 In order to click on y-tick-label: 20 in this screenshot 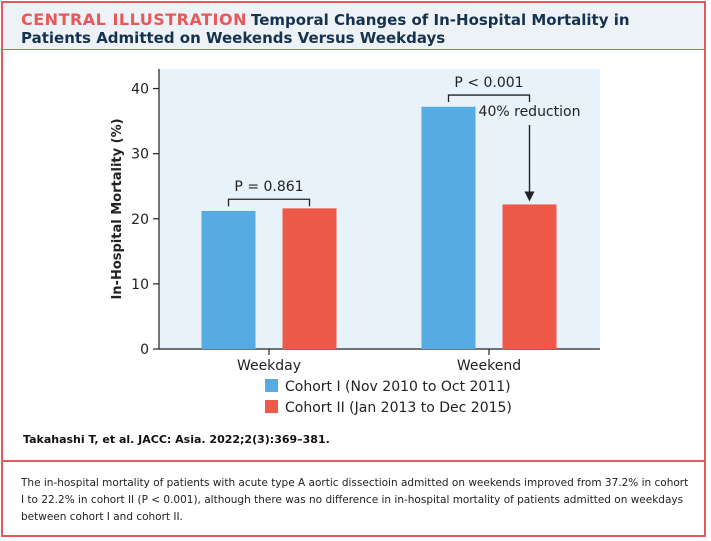, I will do `click(140, 220)`.